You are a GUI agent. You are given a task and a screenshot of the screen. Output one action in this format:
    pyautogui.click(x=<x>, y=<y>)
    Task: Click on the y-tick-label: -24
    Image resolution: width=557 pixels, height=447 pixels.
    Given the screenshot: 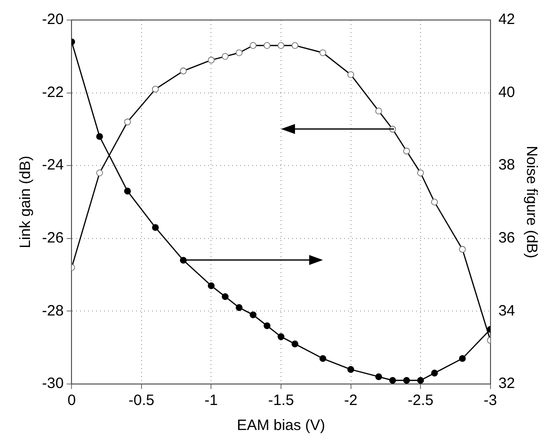 What is the action you would take?
    pyautogui.click(x=53, y=165)
    